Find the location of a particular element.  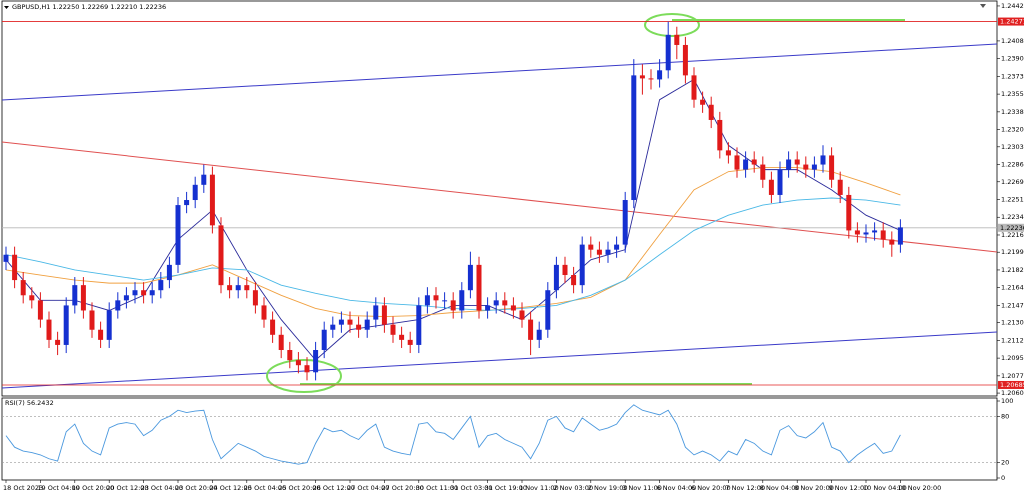

menu-arrow is located at coordinates (6, 7).